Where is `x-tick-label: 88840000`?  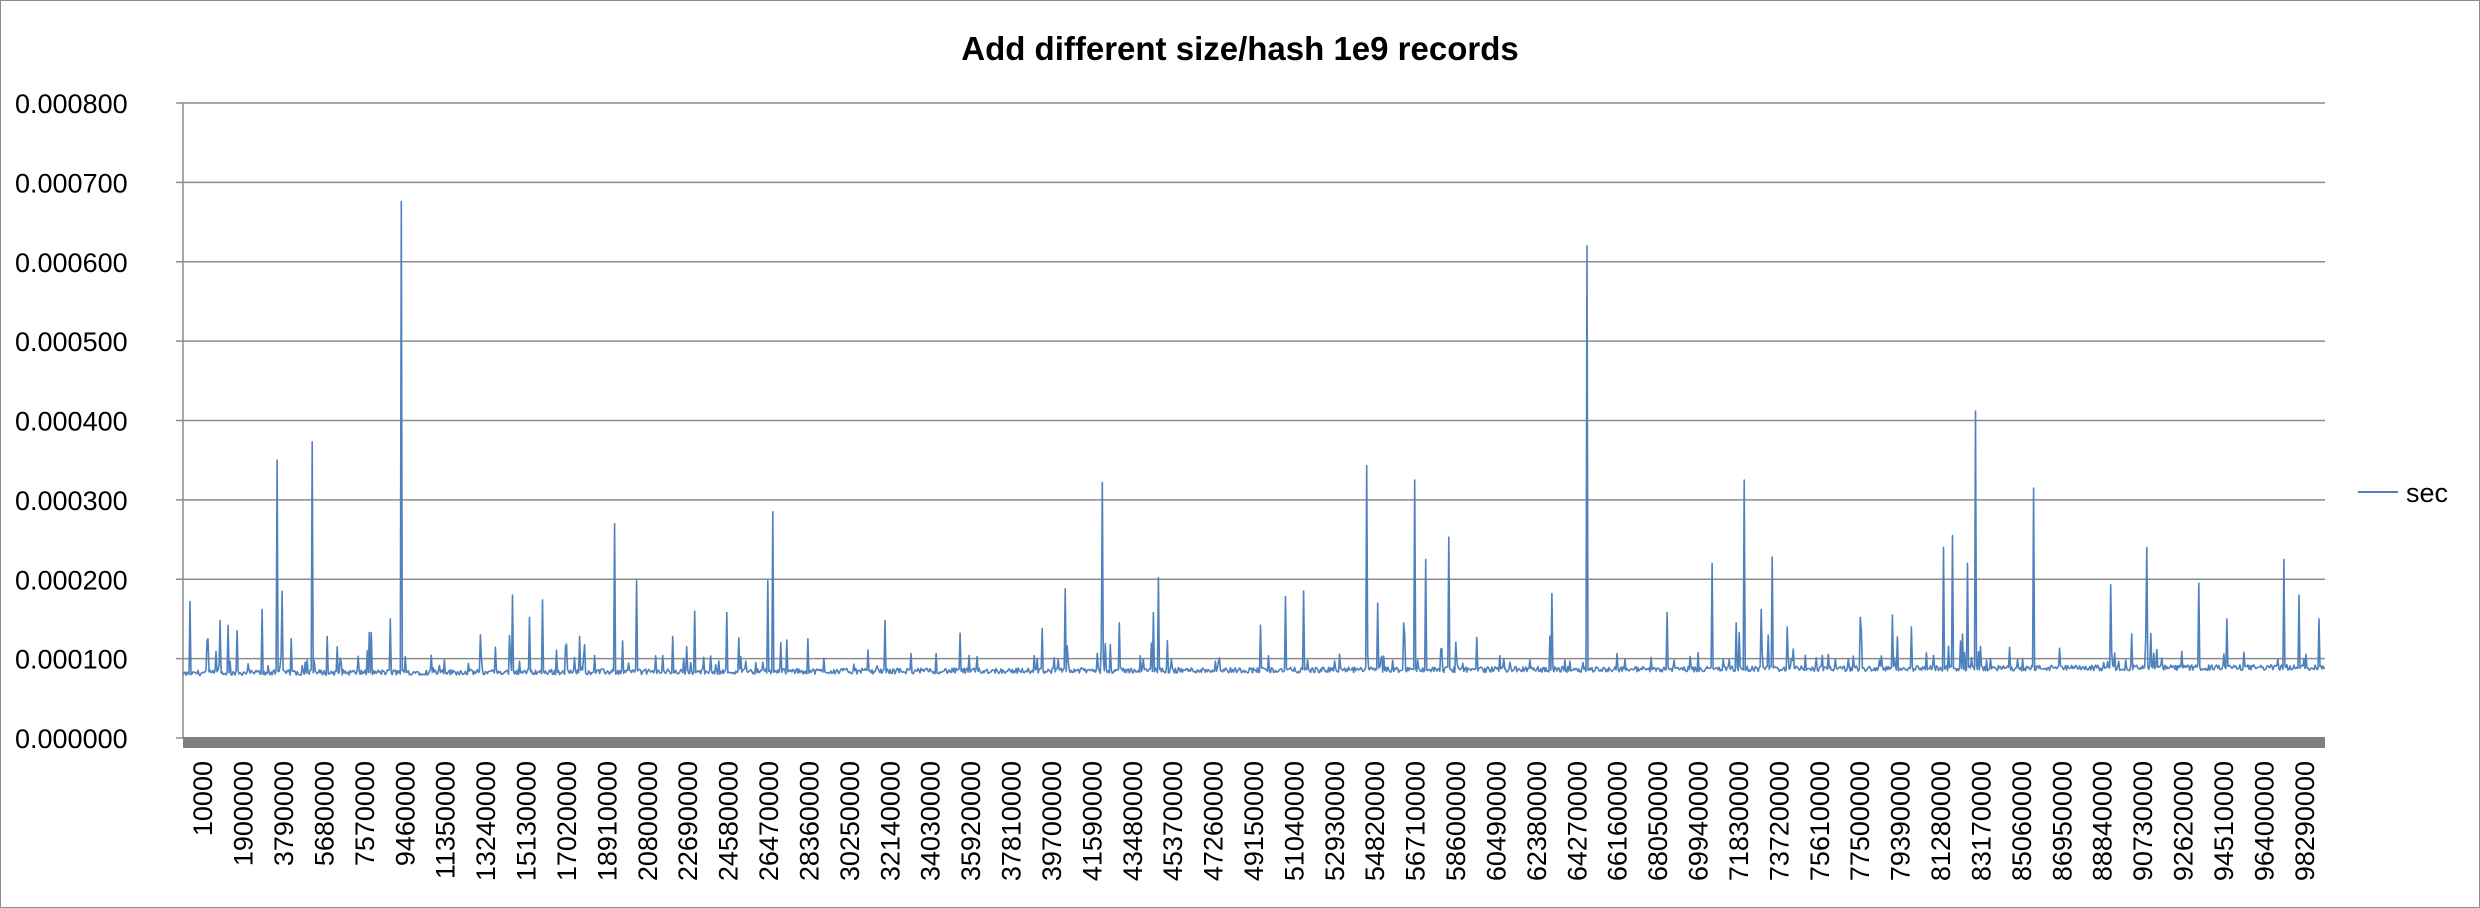 x-tick-label: 88840000 is located at coordinates (2103, 821).